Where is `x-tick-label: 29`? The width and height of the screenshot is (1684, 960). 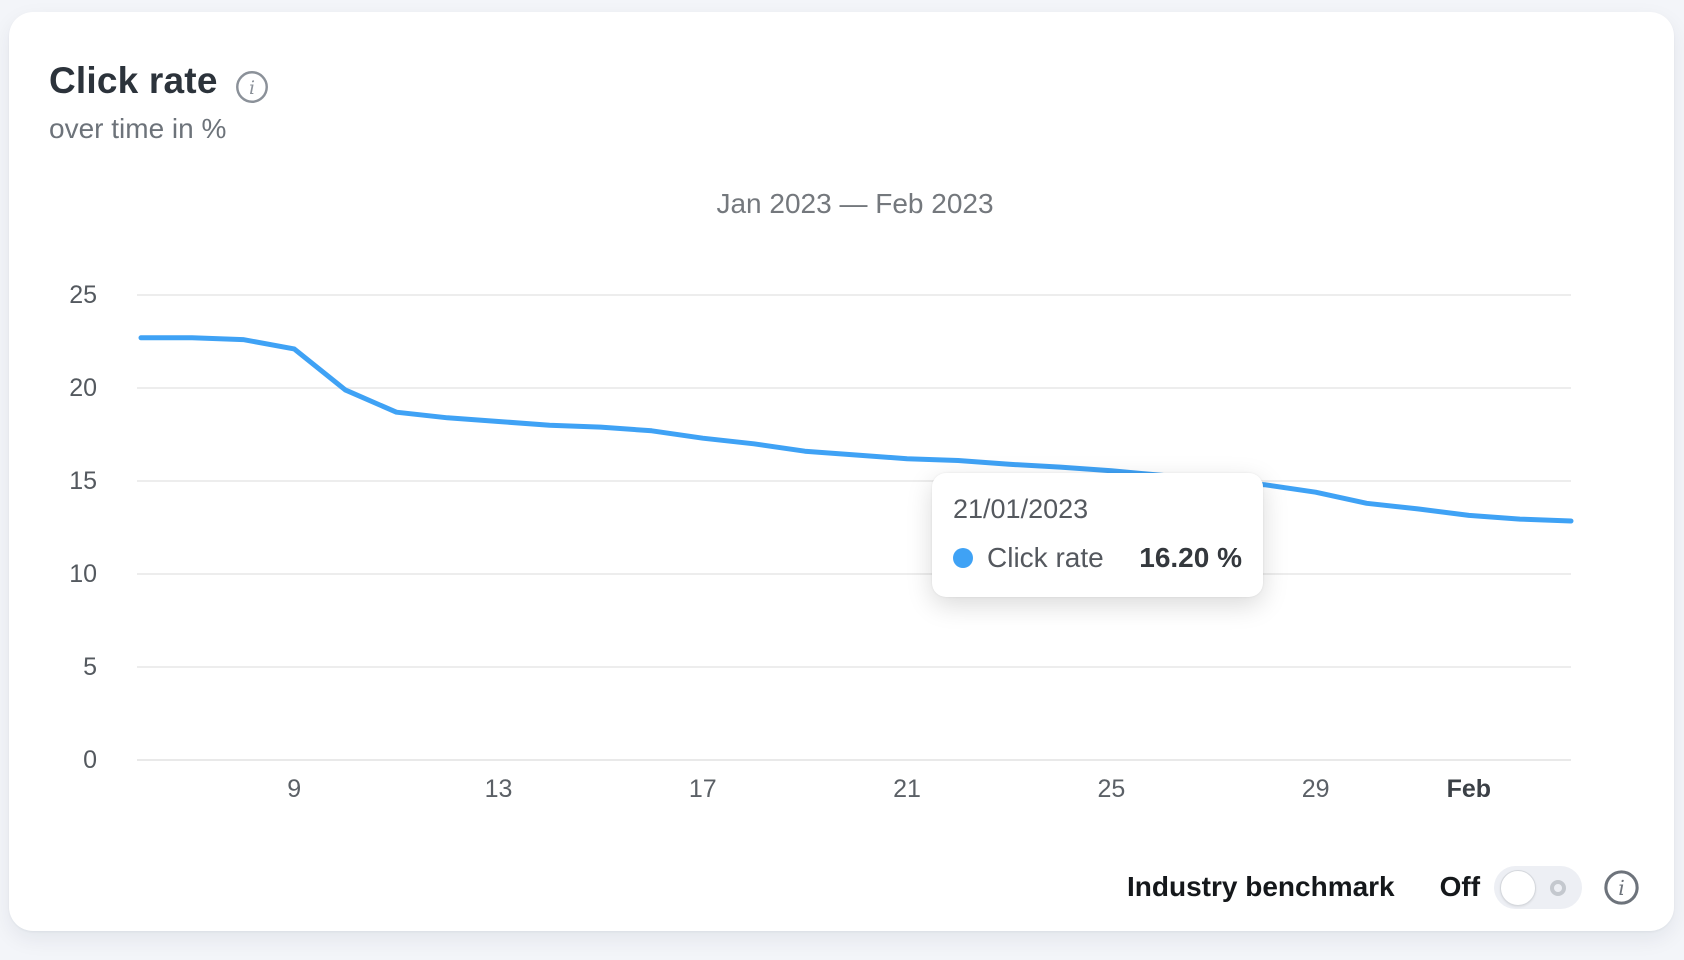 x-tick-label: 29 is located at coordinates (1315, 789).